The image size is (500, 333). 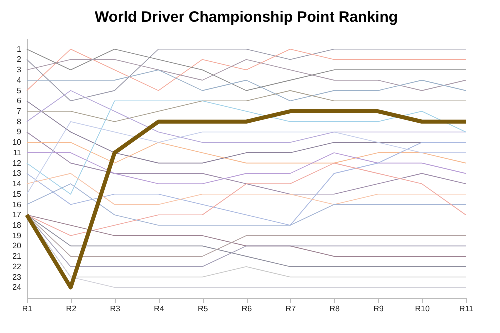 I want to click on y-tick-label: 14, so click(x=17, y=184).